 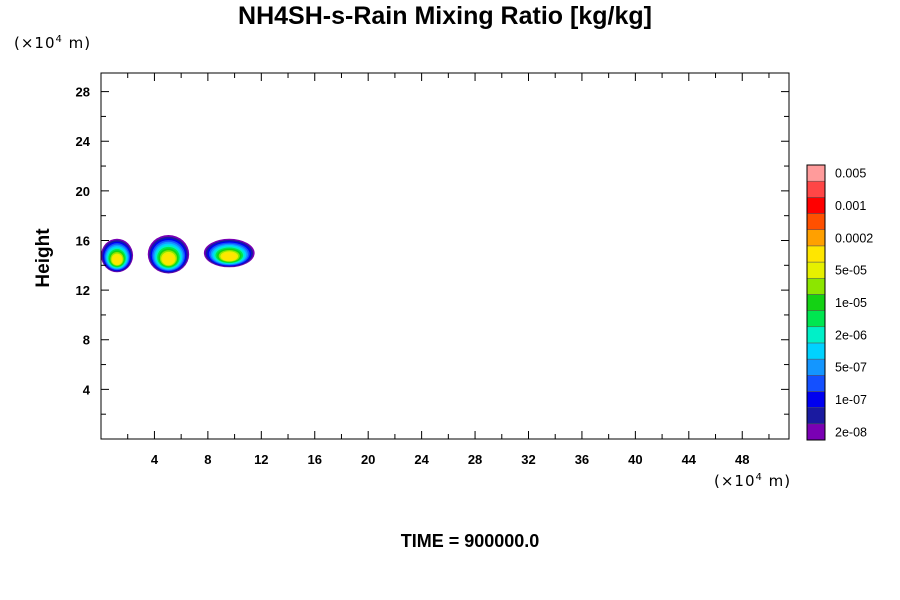 I want to click on y-tick-label: 24, so click(x=83, y=141).